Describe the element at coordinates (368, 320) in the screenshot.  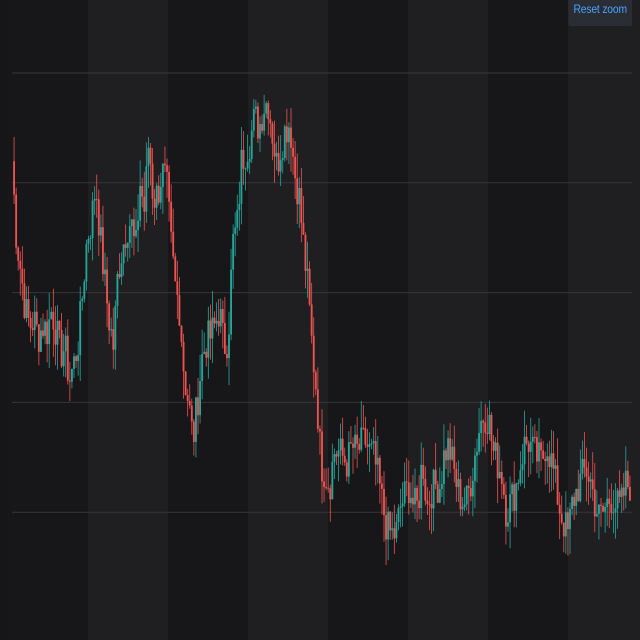
I see `background-band` at that location.